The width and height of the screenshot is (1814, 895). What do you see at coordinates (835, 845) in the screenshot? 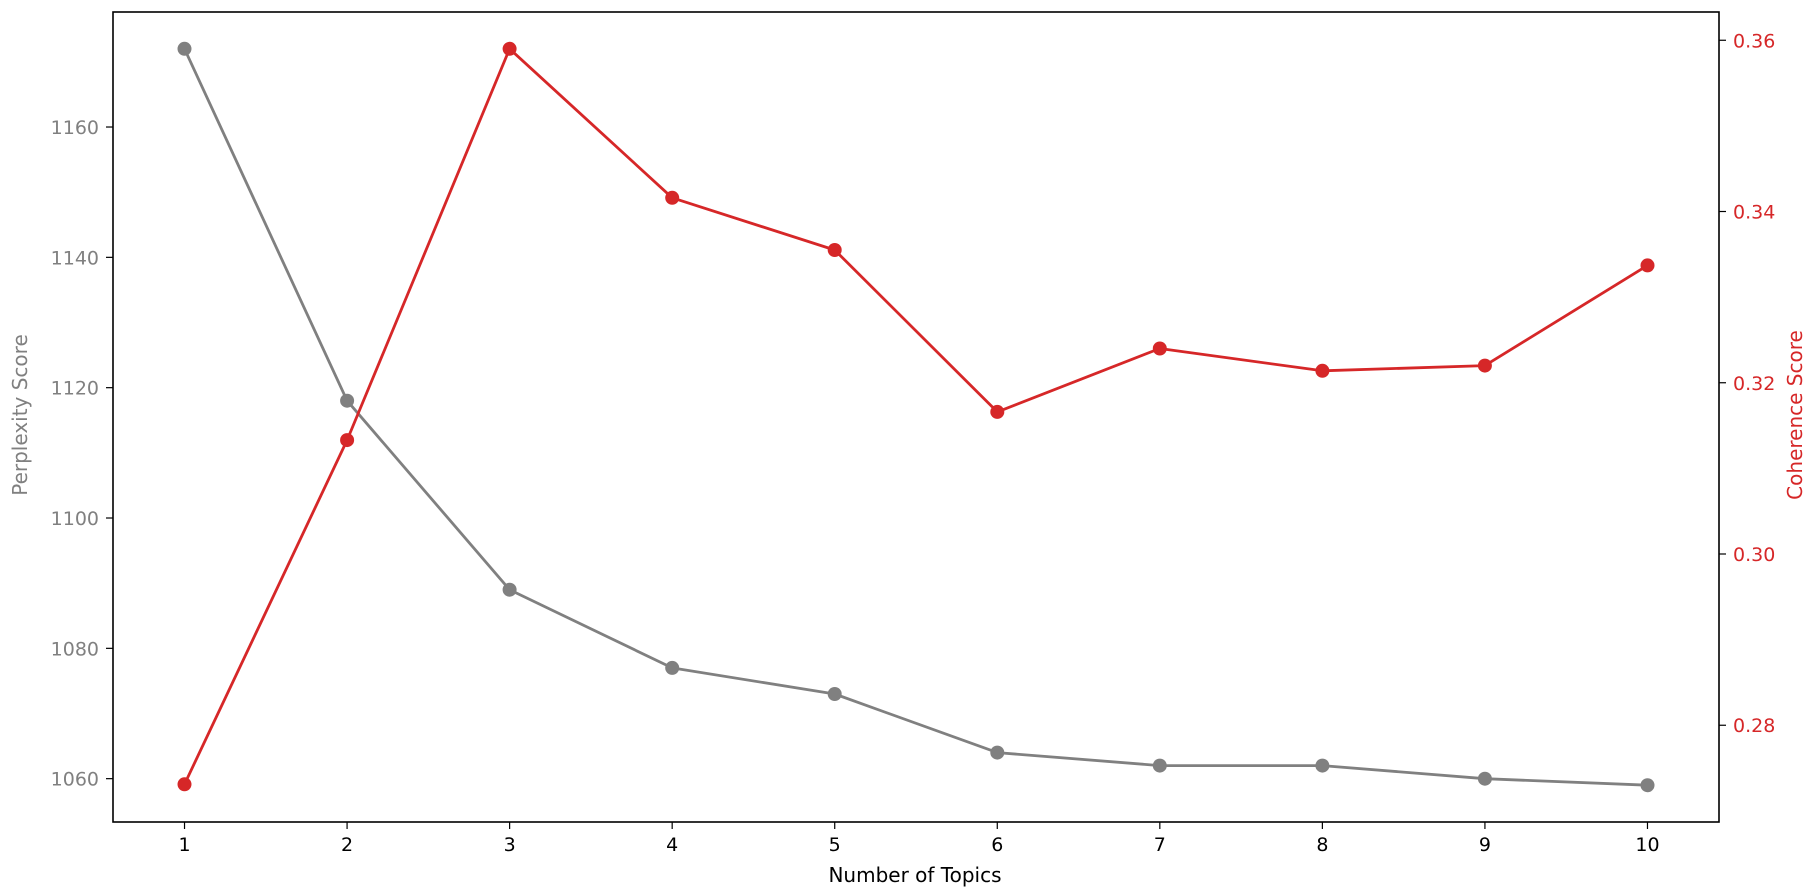
I see `x-tick-label: 5` at bounding box center [835, 845].